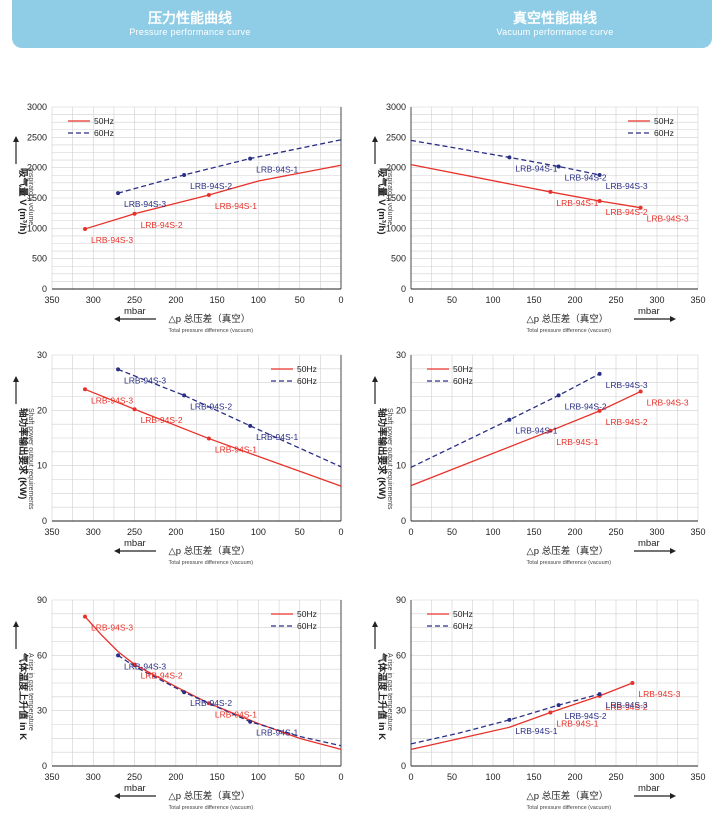  I want to click on series-line-50Hz, so click(213, 197).